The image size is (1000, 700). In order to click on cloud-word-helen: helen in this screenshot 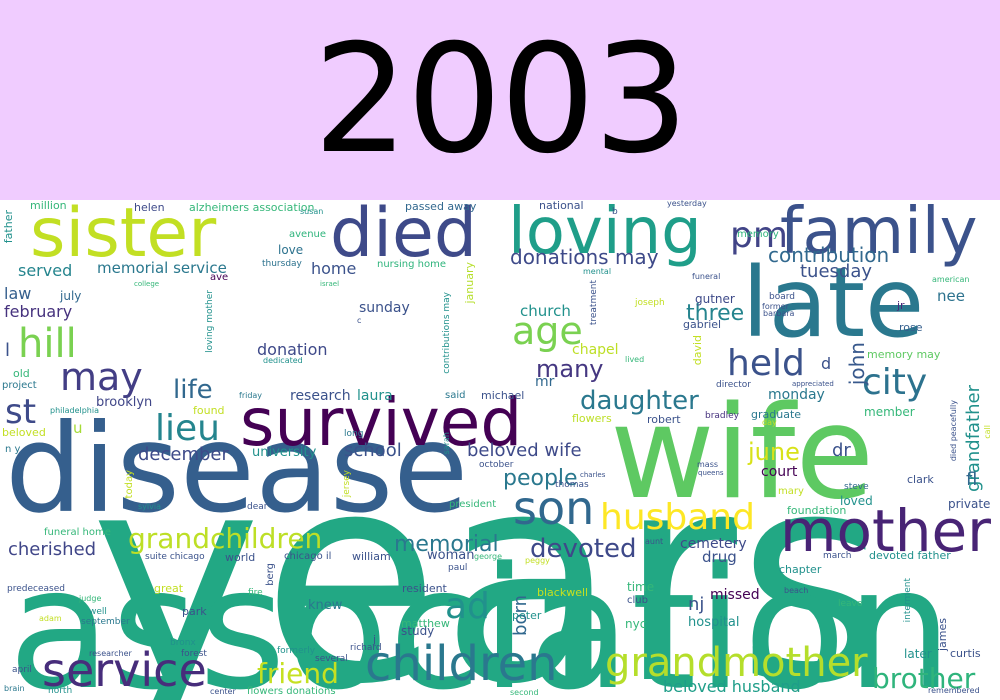, I will do `click(149, 207)`.